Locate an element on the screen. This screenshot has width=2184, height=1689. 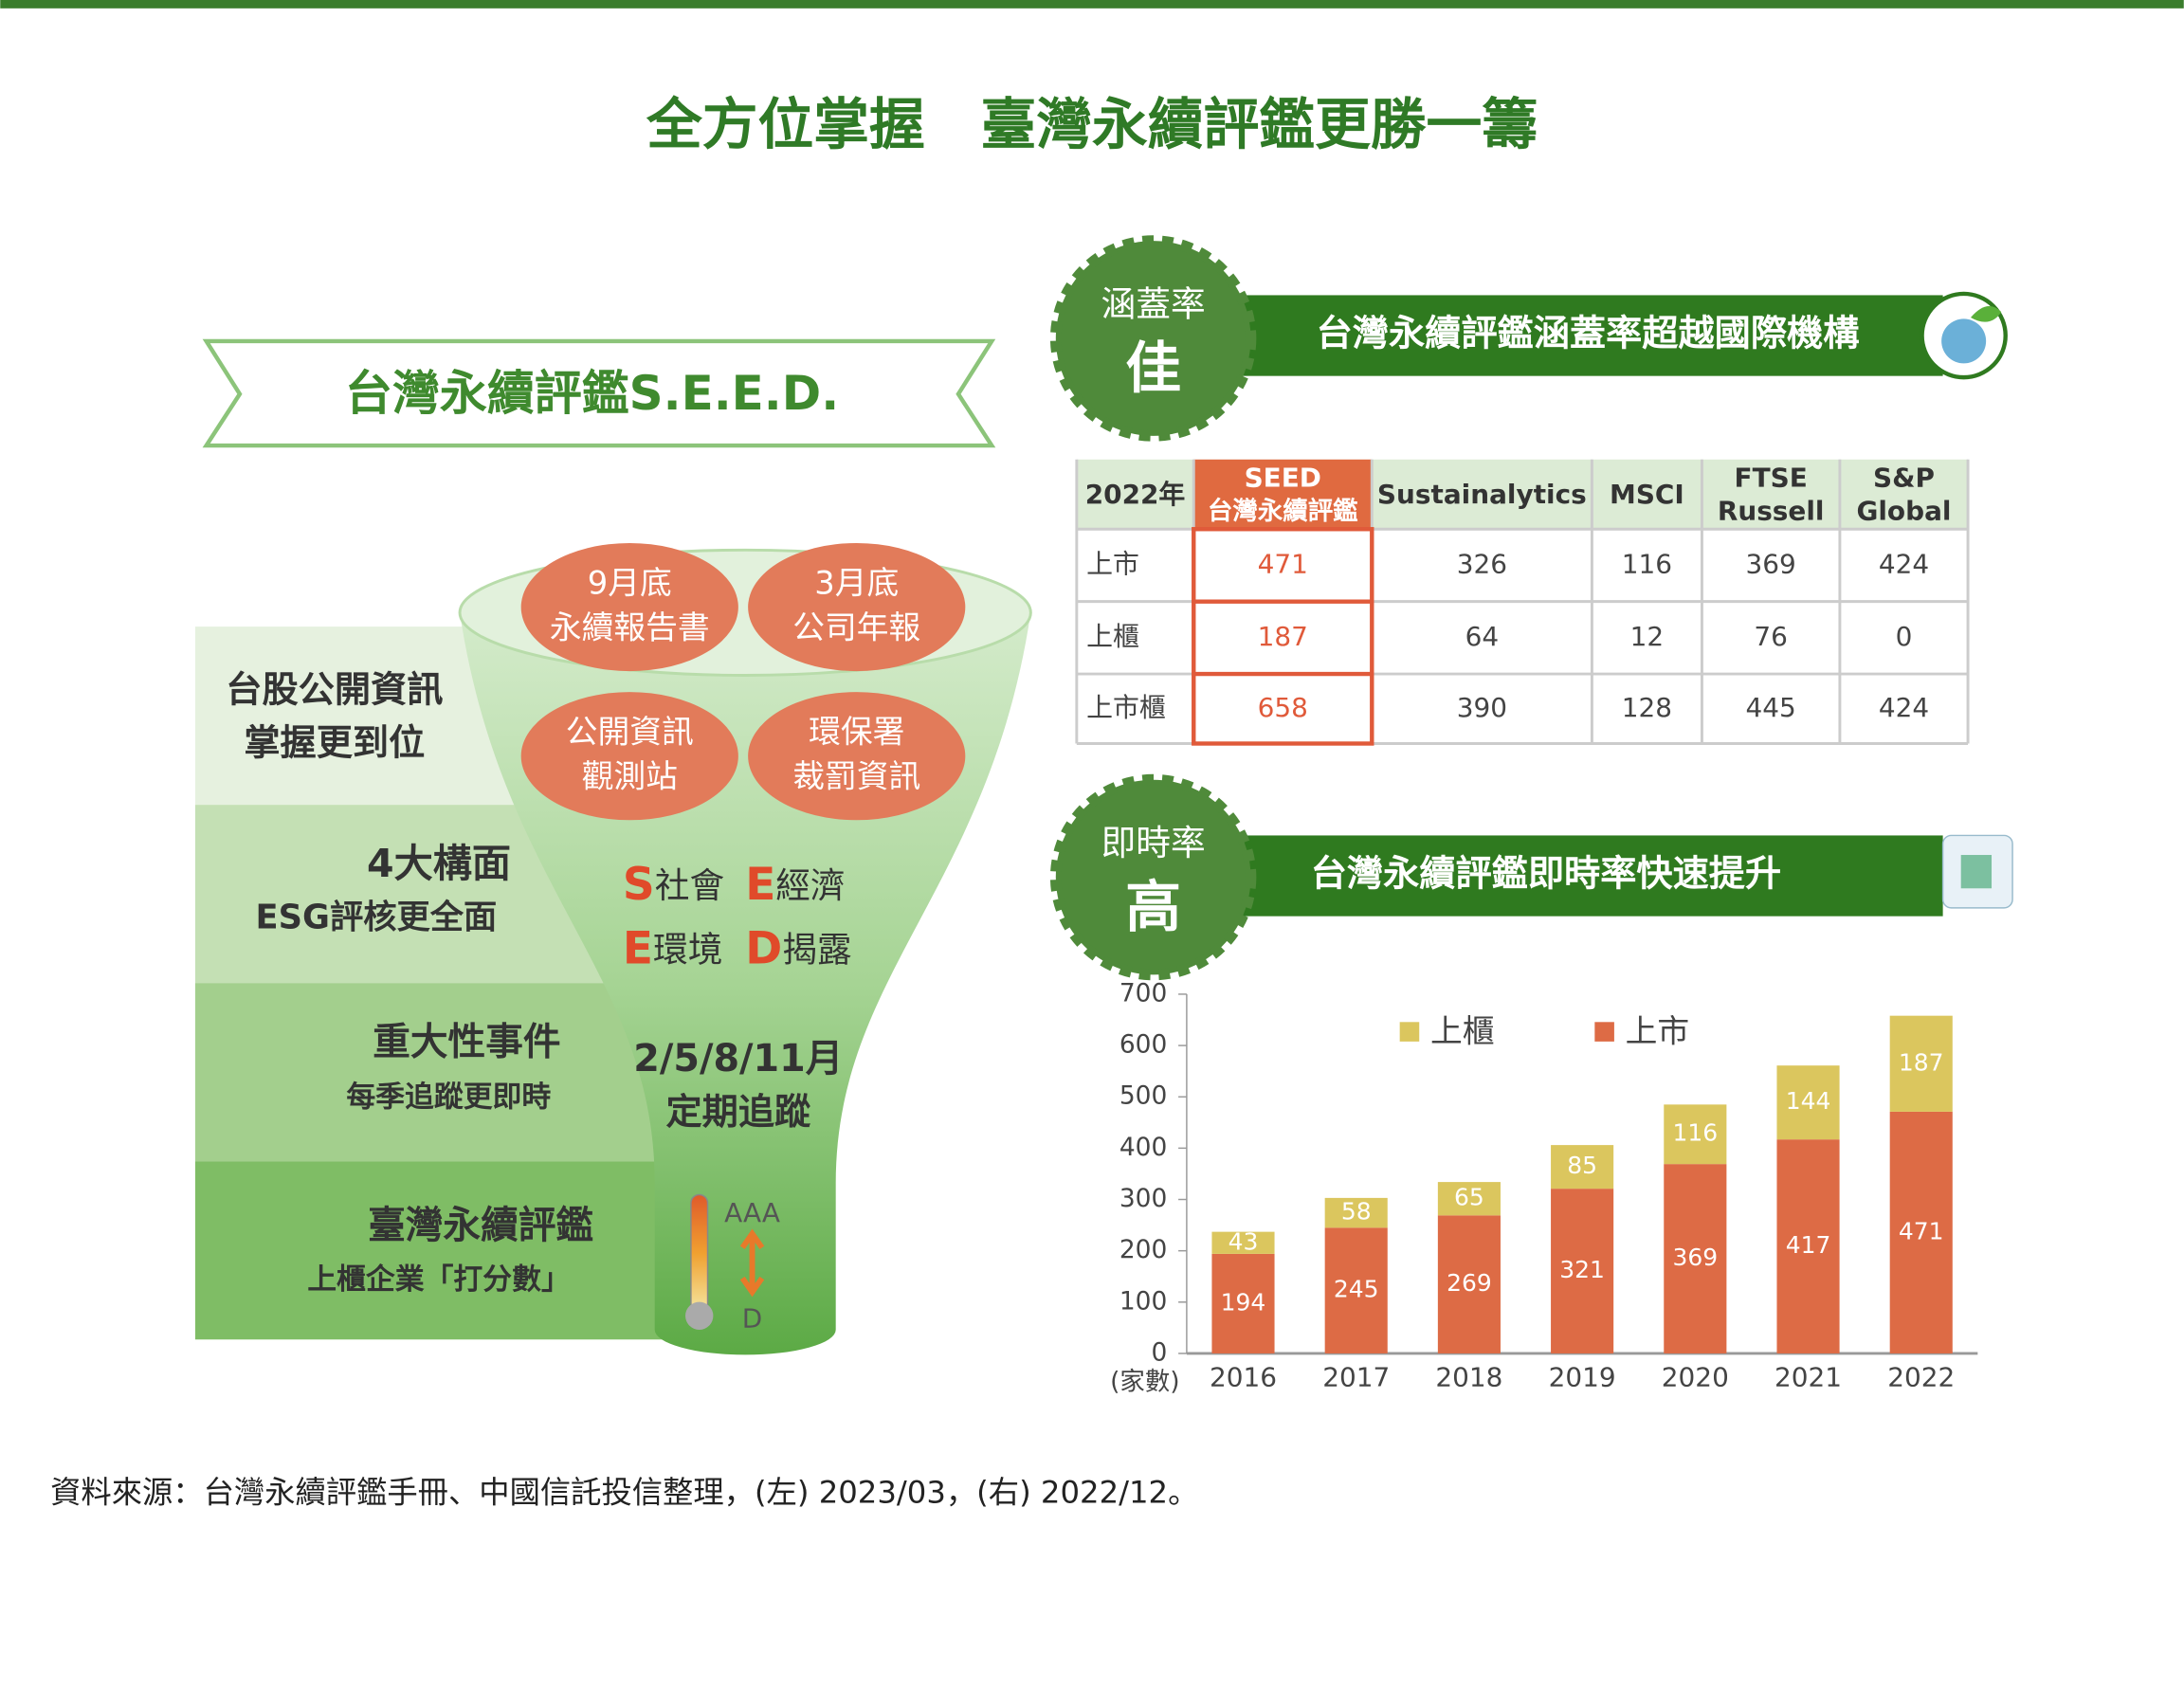
table-cell: 658 is located at coordinates (1283, 707).